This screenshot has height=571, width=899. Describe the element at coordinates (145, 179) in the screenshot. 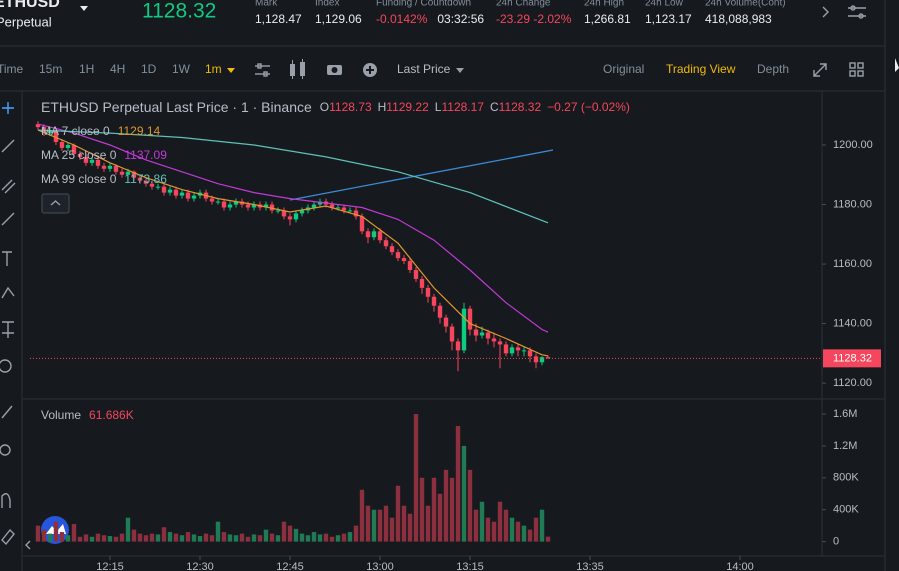

I see `ma-value: 1173.86` at that location.